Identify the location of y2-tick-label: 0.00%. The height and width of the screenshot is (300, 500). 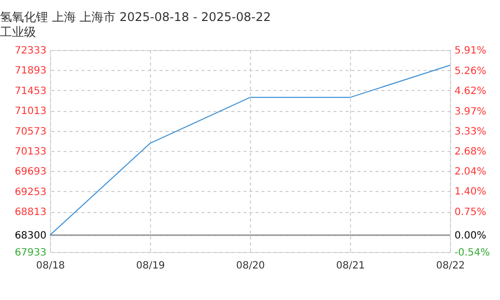
(470, 236).